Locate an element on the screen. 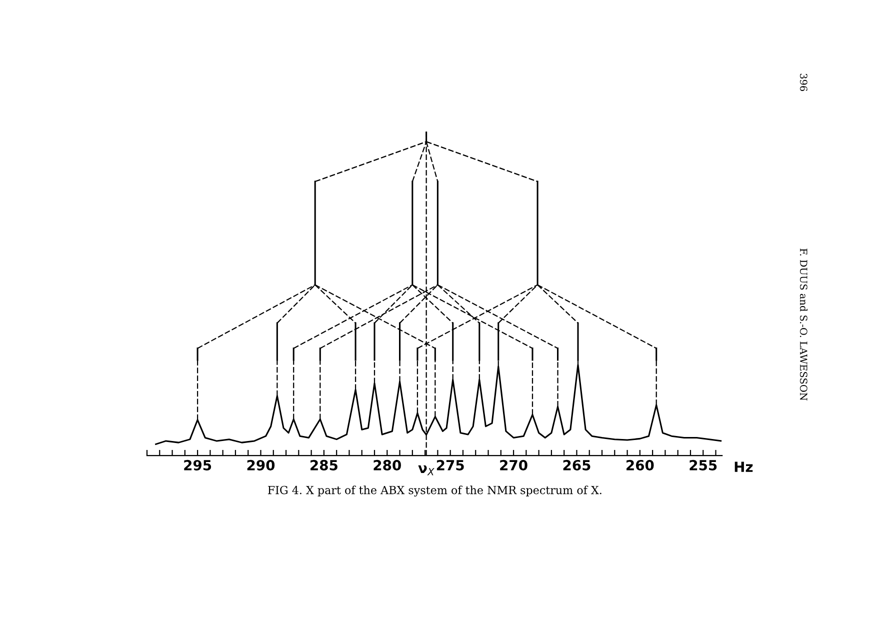 Image resolution: width=893 pixels, height=624 pixels. x-tick-label: 270 is located at coordinates (514, 465).